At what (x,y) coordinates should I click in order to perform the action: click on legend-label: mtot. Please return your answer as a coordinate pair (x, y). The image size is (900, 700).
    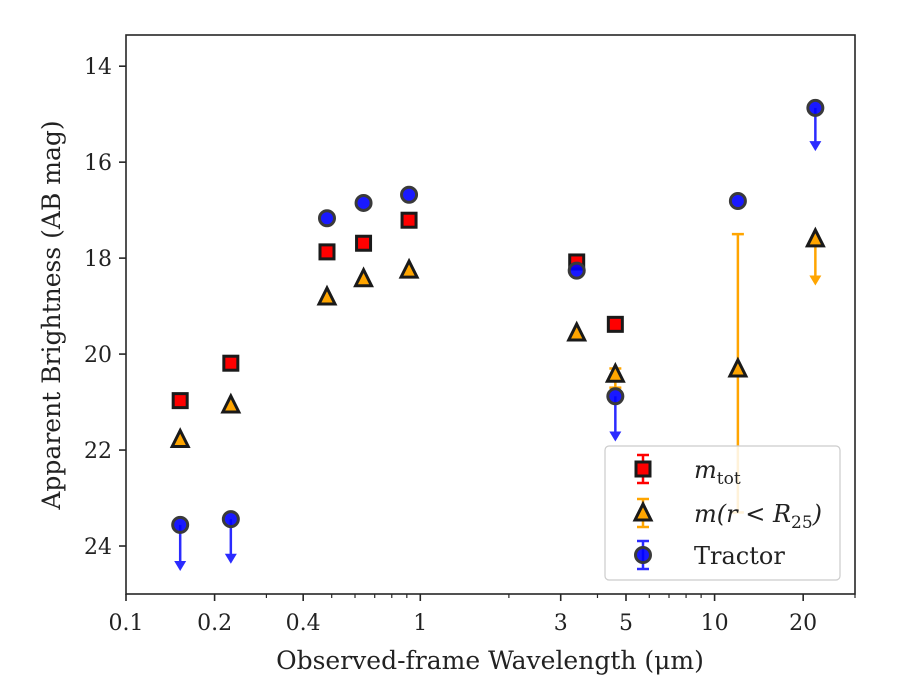
    Looking at the image, I should click on (717, 472).